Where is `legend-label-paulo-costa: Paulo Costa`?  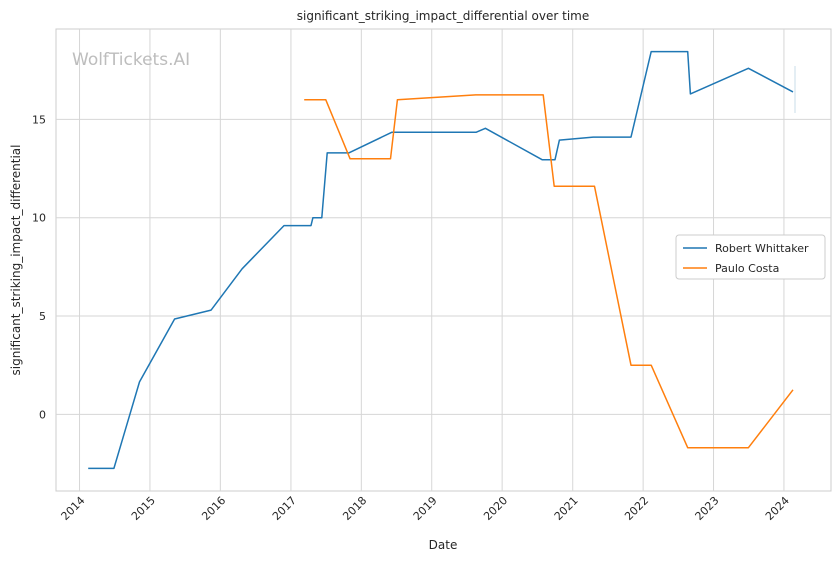 legend-label-paulo-costa: Paulo Costa is located at coordinates (747, 268).